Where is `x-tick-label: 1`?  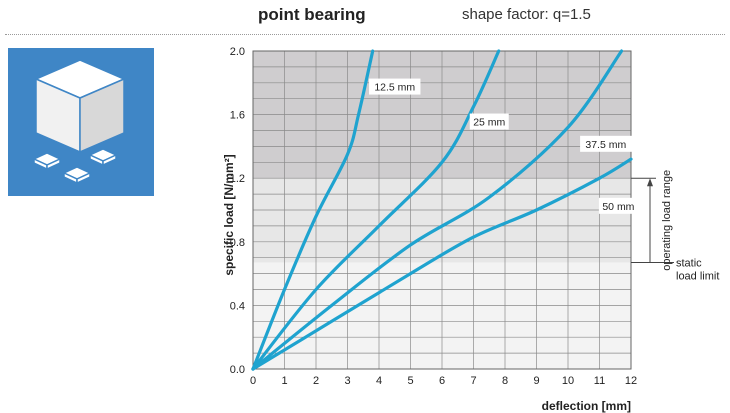
x-tick-label: 1 is located at coordinates (284, 381).